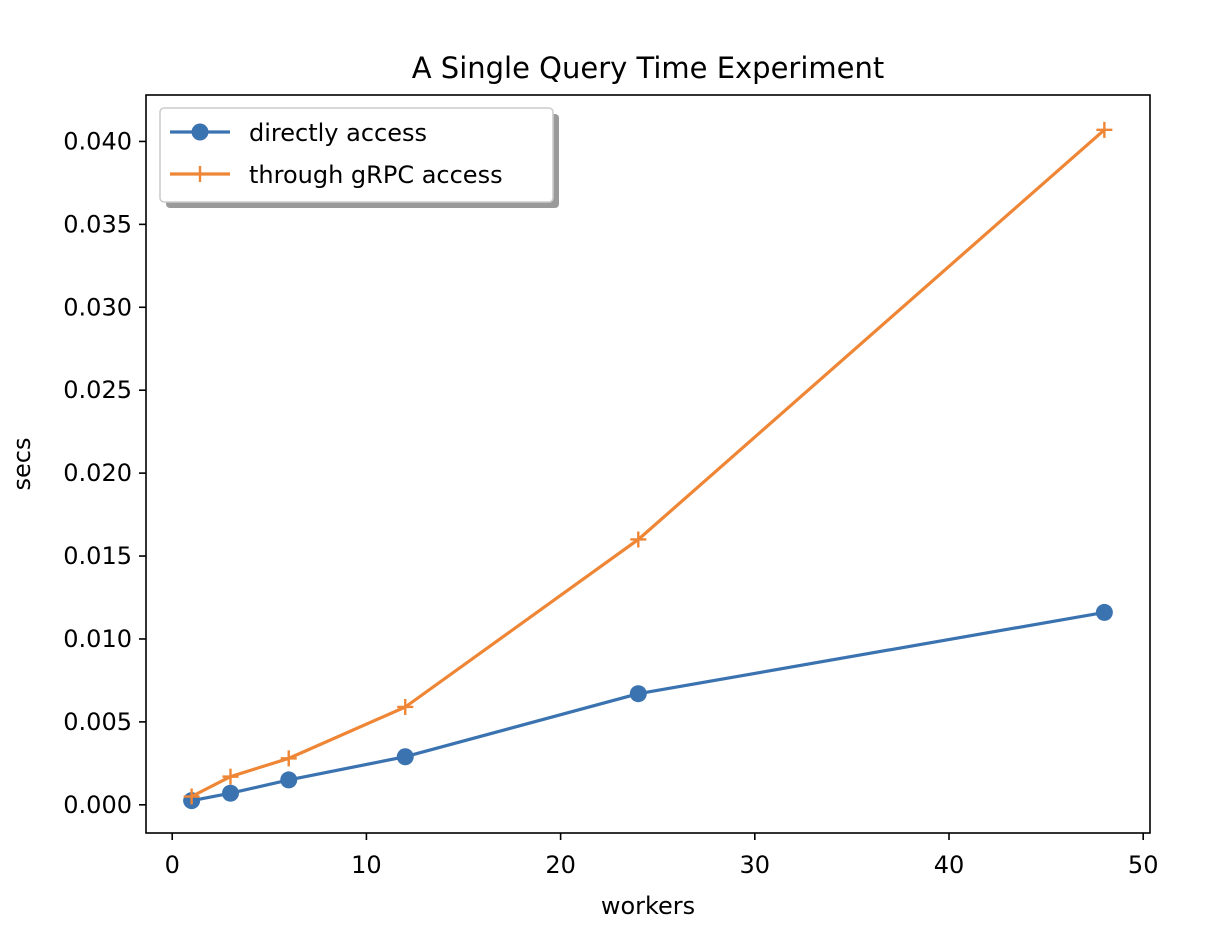  I want to click on legend-label: directly access, so click(338, 133).